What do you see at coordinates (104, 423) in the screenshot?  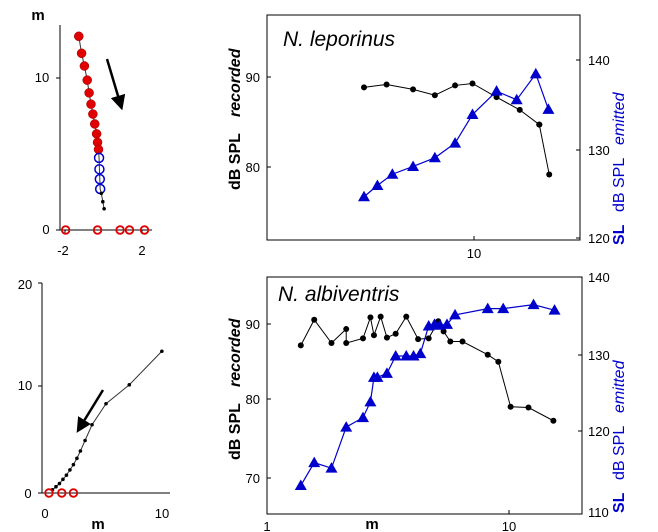 I see `p3-marks` at bounding box center [104, 423].